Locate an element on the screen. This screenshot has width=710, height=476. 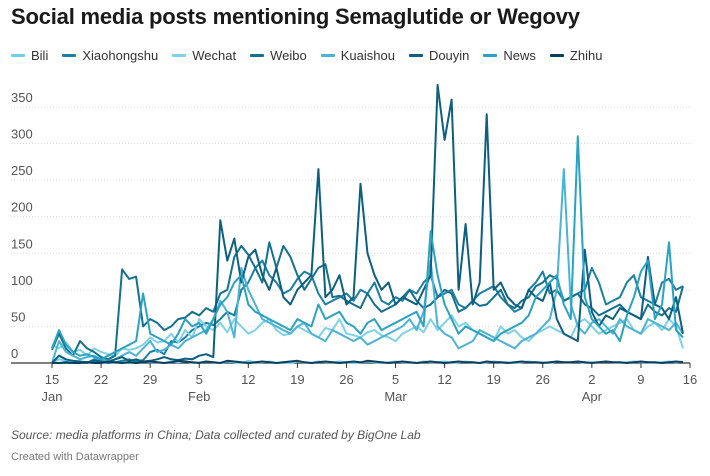
legend-item-douyin: Douyin is located at coordinates (439, 55).